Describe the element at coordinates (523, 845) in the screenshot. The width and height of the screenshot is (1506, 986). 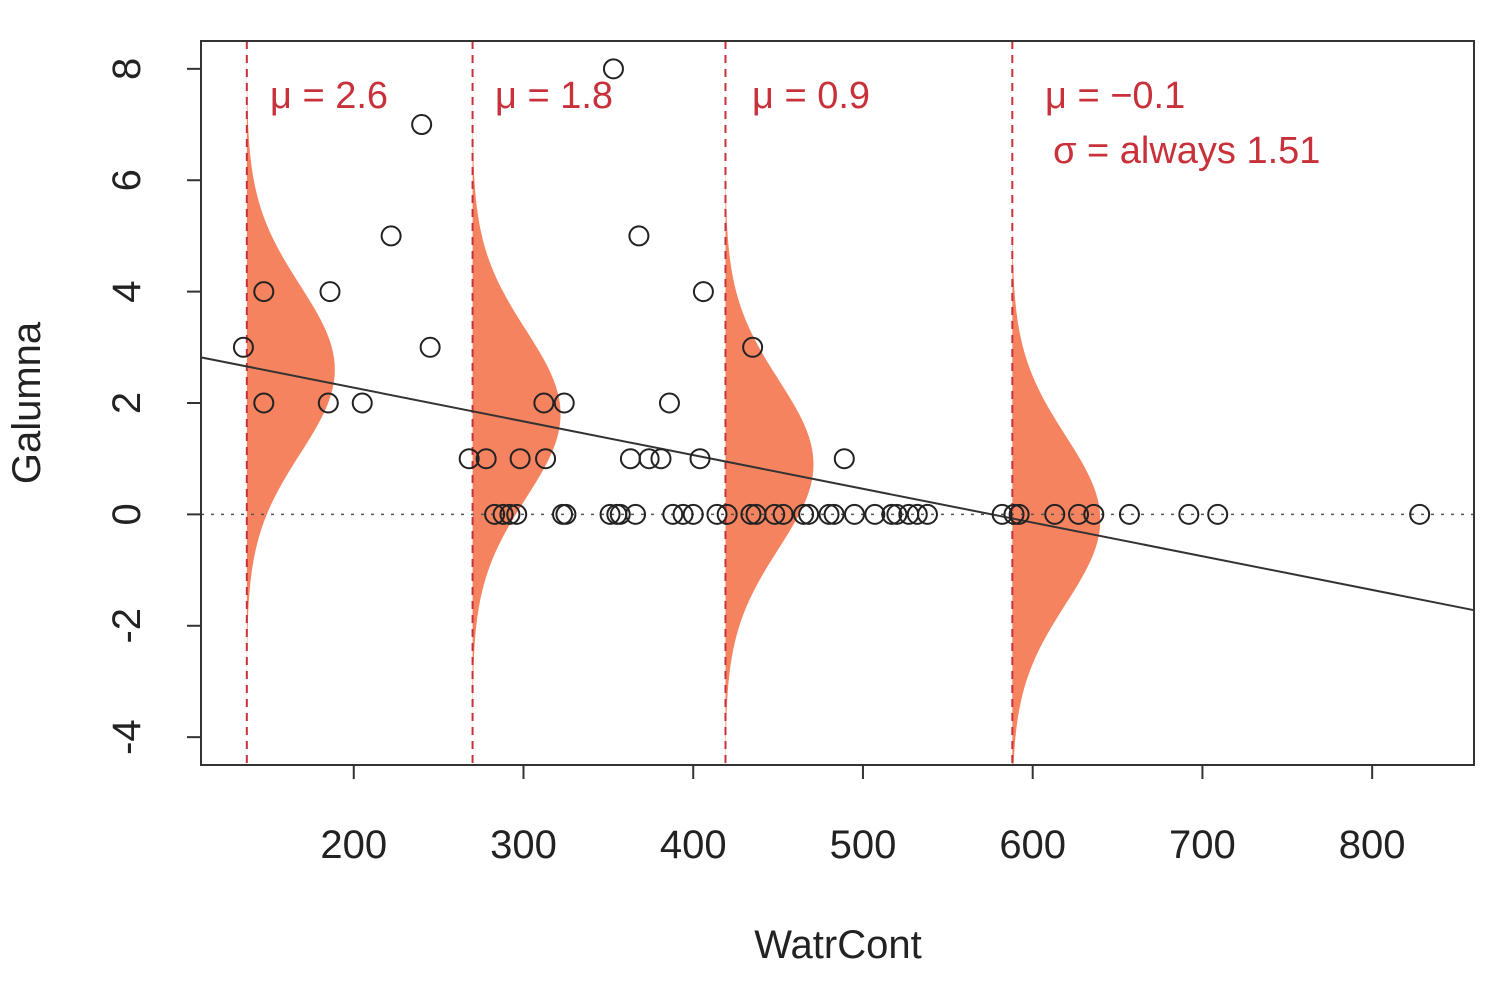
I see `x-tick-label: 300` at that location.